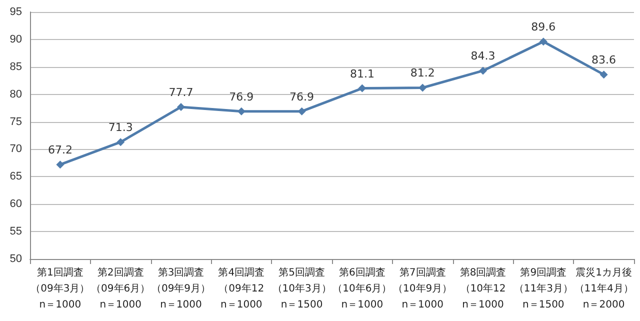  Describe the element at coordinates (181, 288) in the screenshot. I see `x-tick-label: 第3回調査（09年9月） n＝1000` at that location.